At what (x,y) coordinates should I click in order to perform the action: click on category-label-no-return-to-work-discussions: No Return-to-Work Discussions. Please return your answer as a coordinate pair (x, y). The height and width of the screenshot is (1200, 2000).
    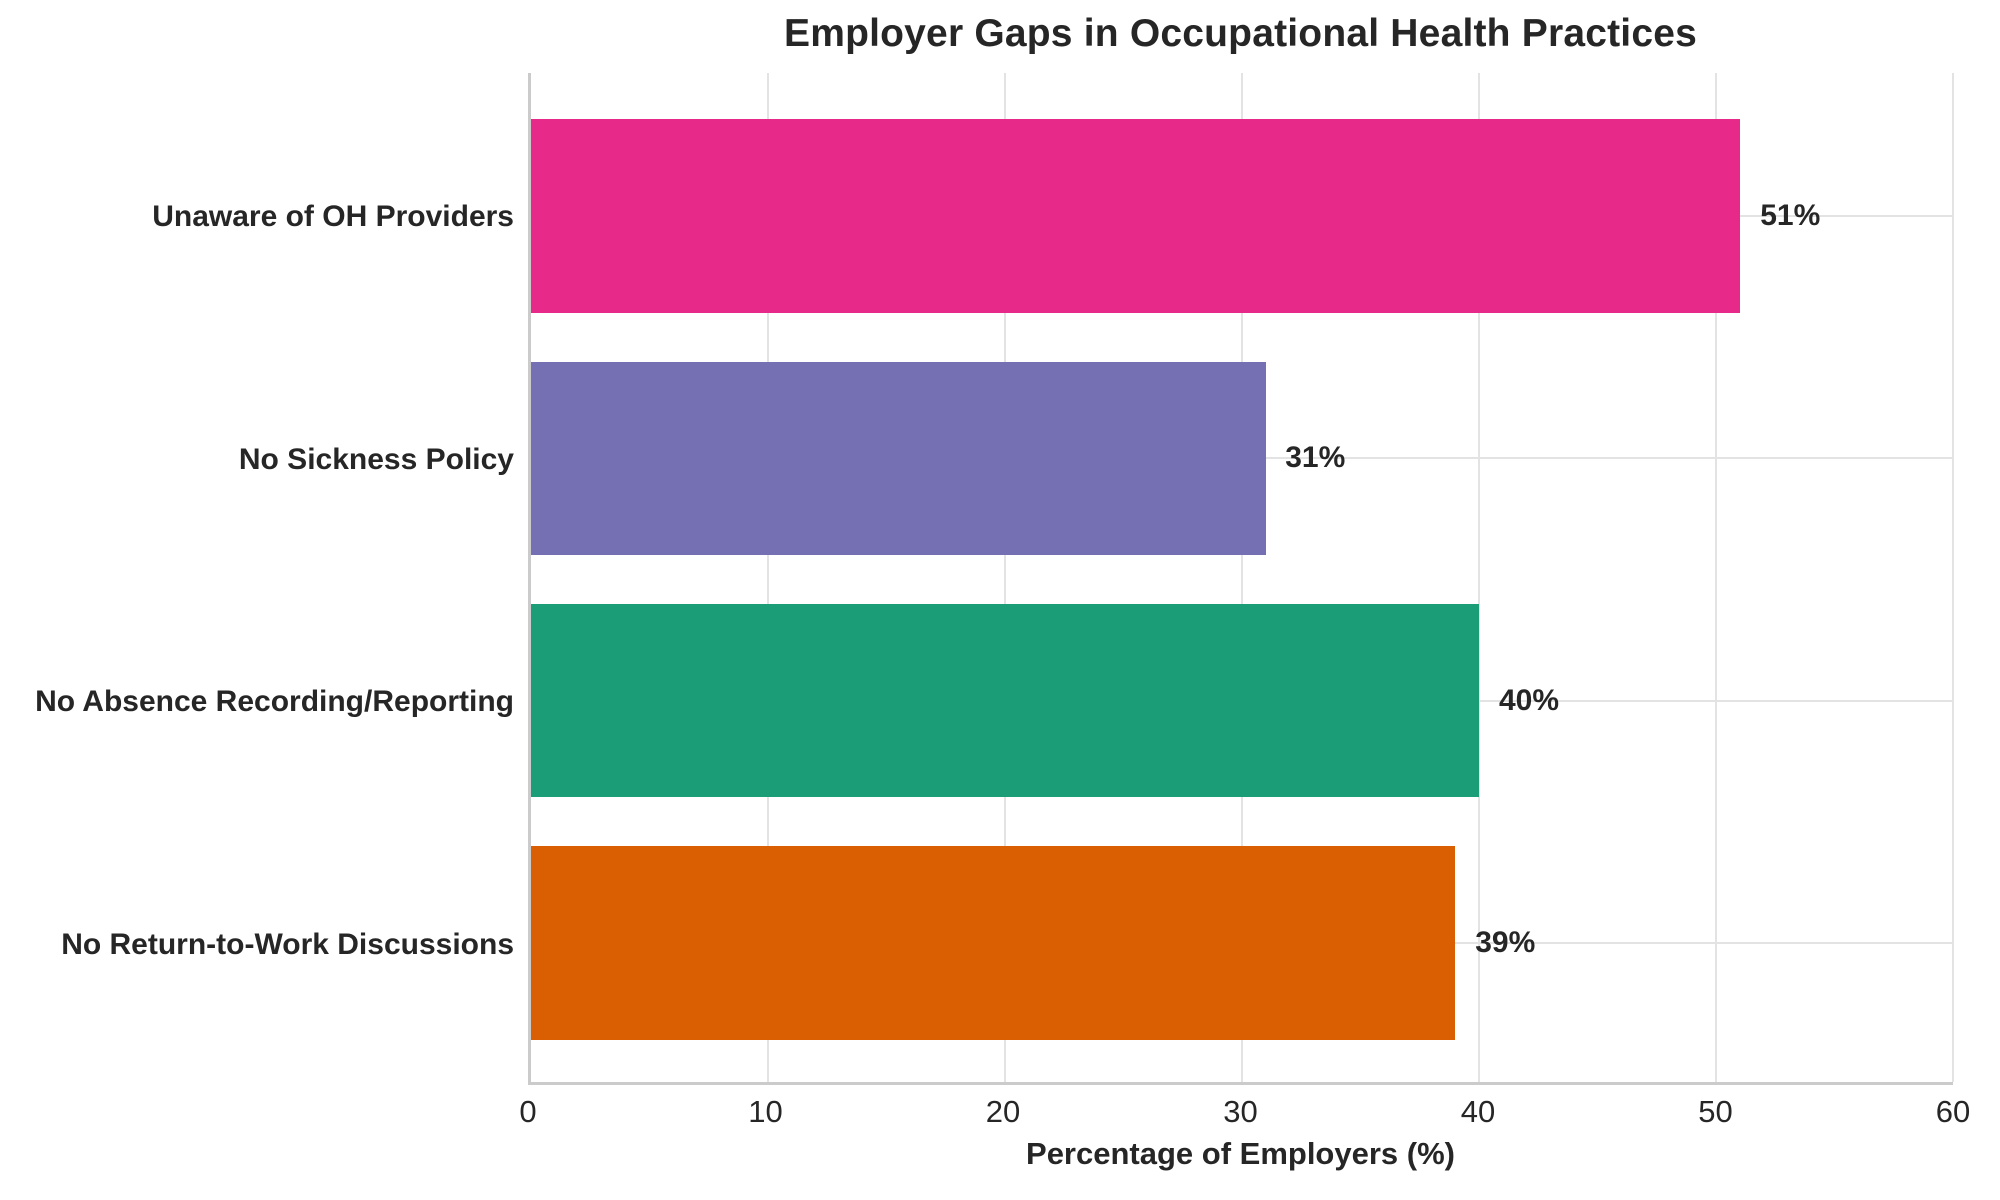
    Looking at the image, I should click on (287, 945).